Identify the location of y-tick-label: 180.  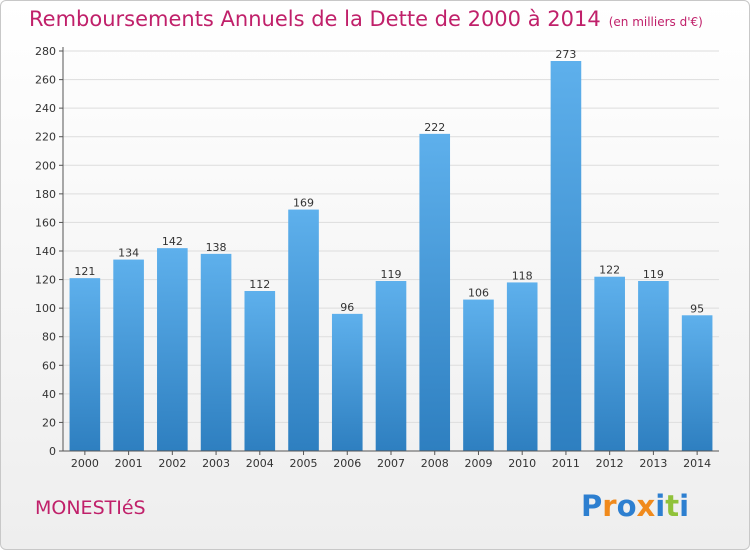
(45, 194).